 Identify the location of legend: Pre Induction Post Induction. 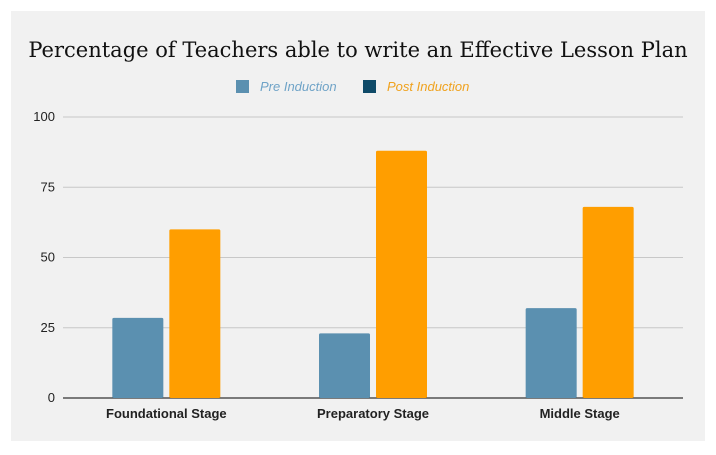
(352, 86).